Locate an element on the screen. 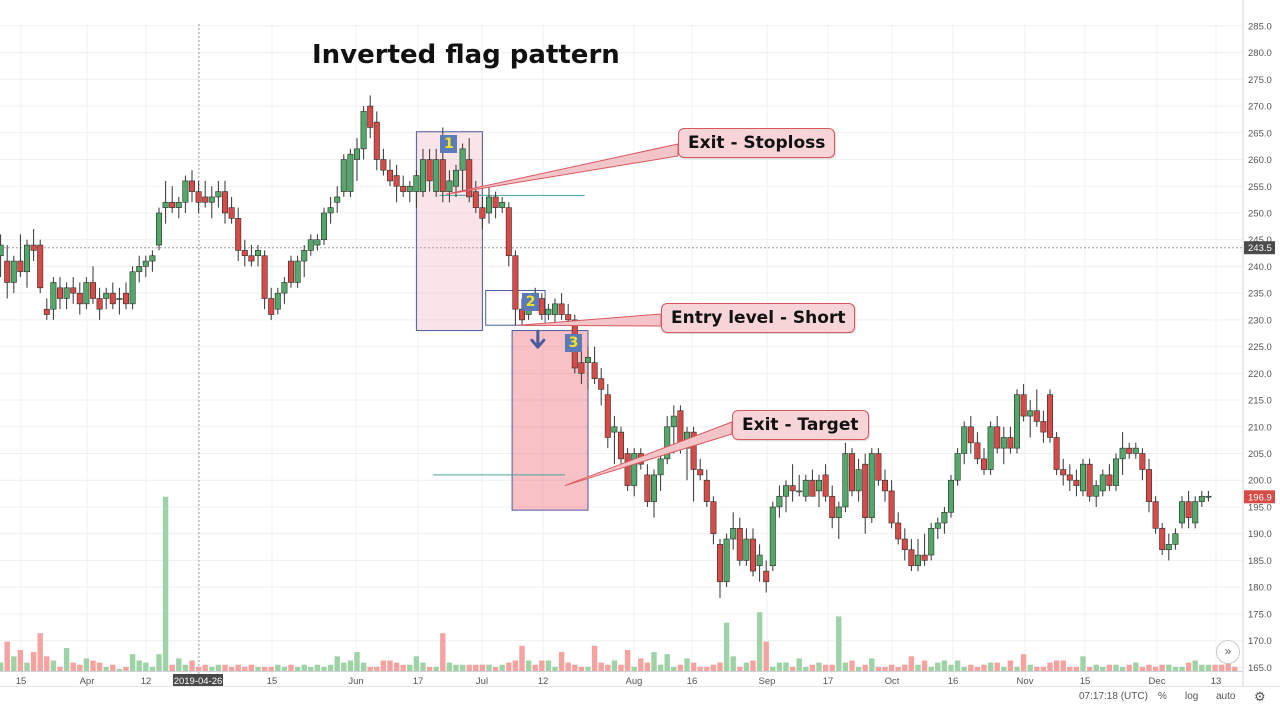  price-tick-label: 260.0 is located at coordinates (1260, 160).